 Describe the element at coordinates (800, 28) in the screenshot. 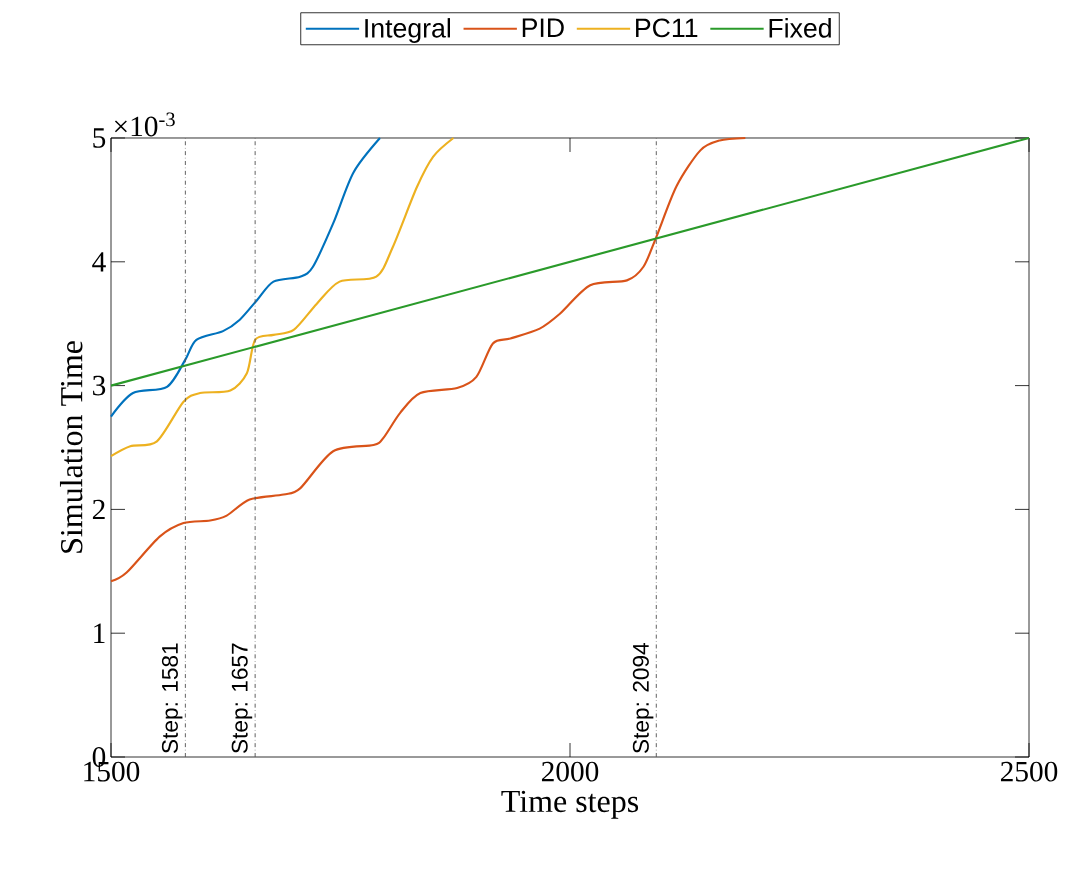

I see `legend-label: Fixed` at that location.